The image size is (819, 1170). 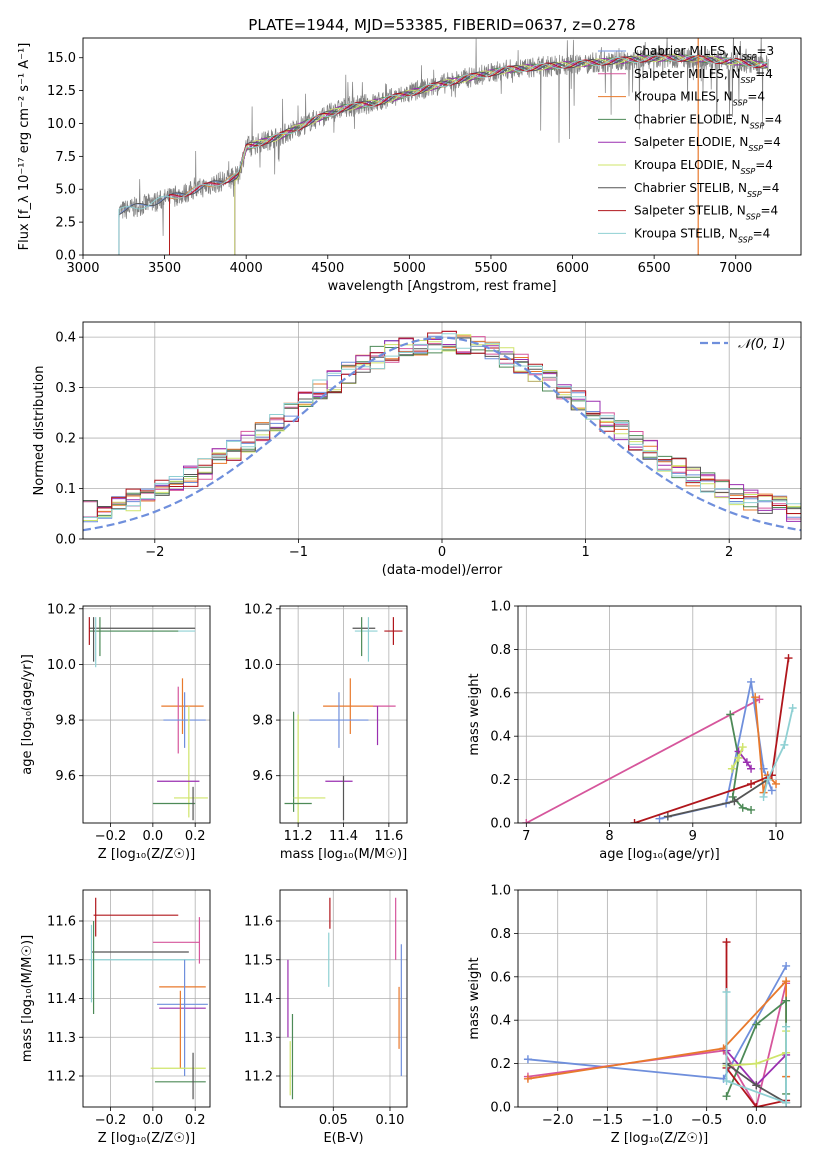 I want to click on model-line-kroupa_stelib, so click(x=443, y=154).